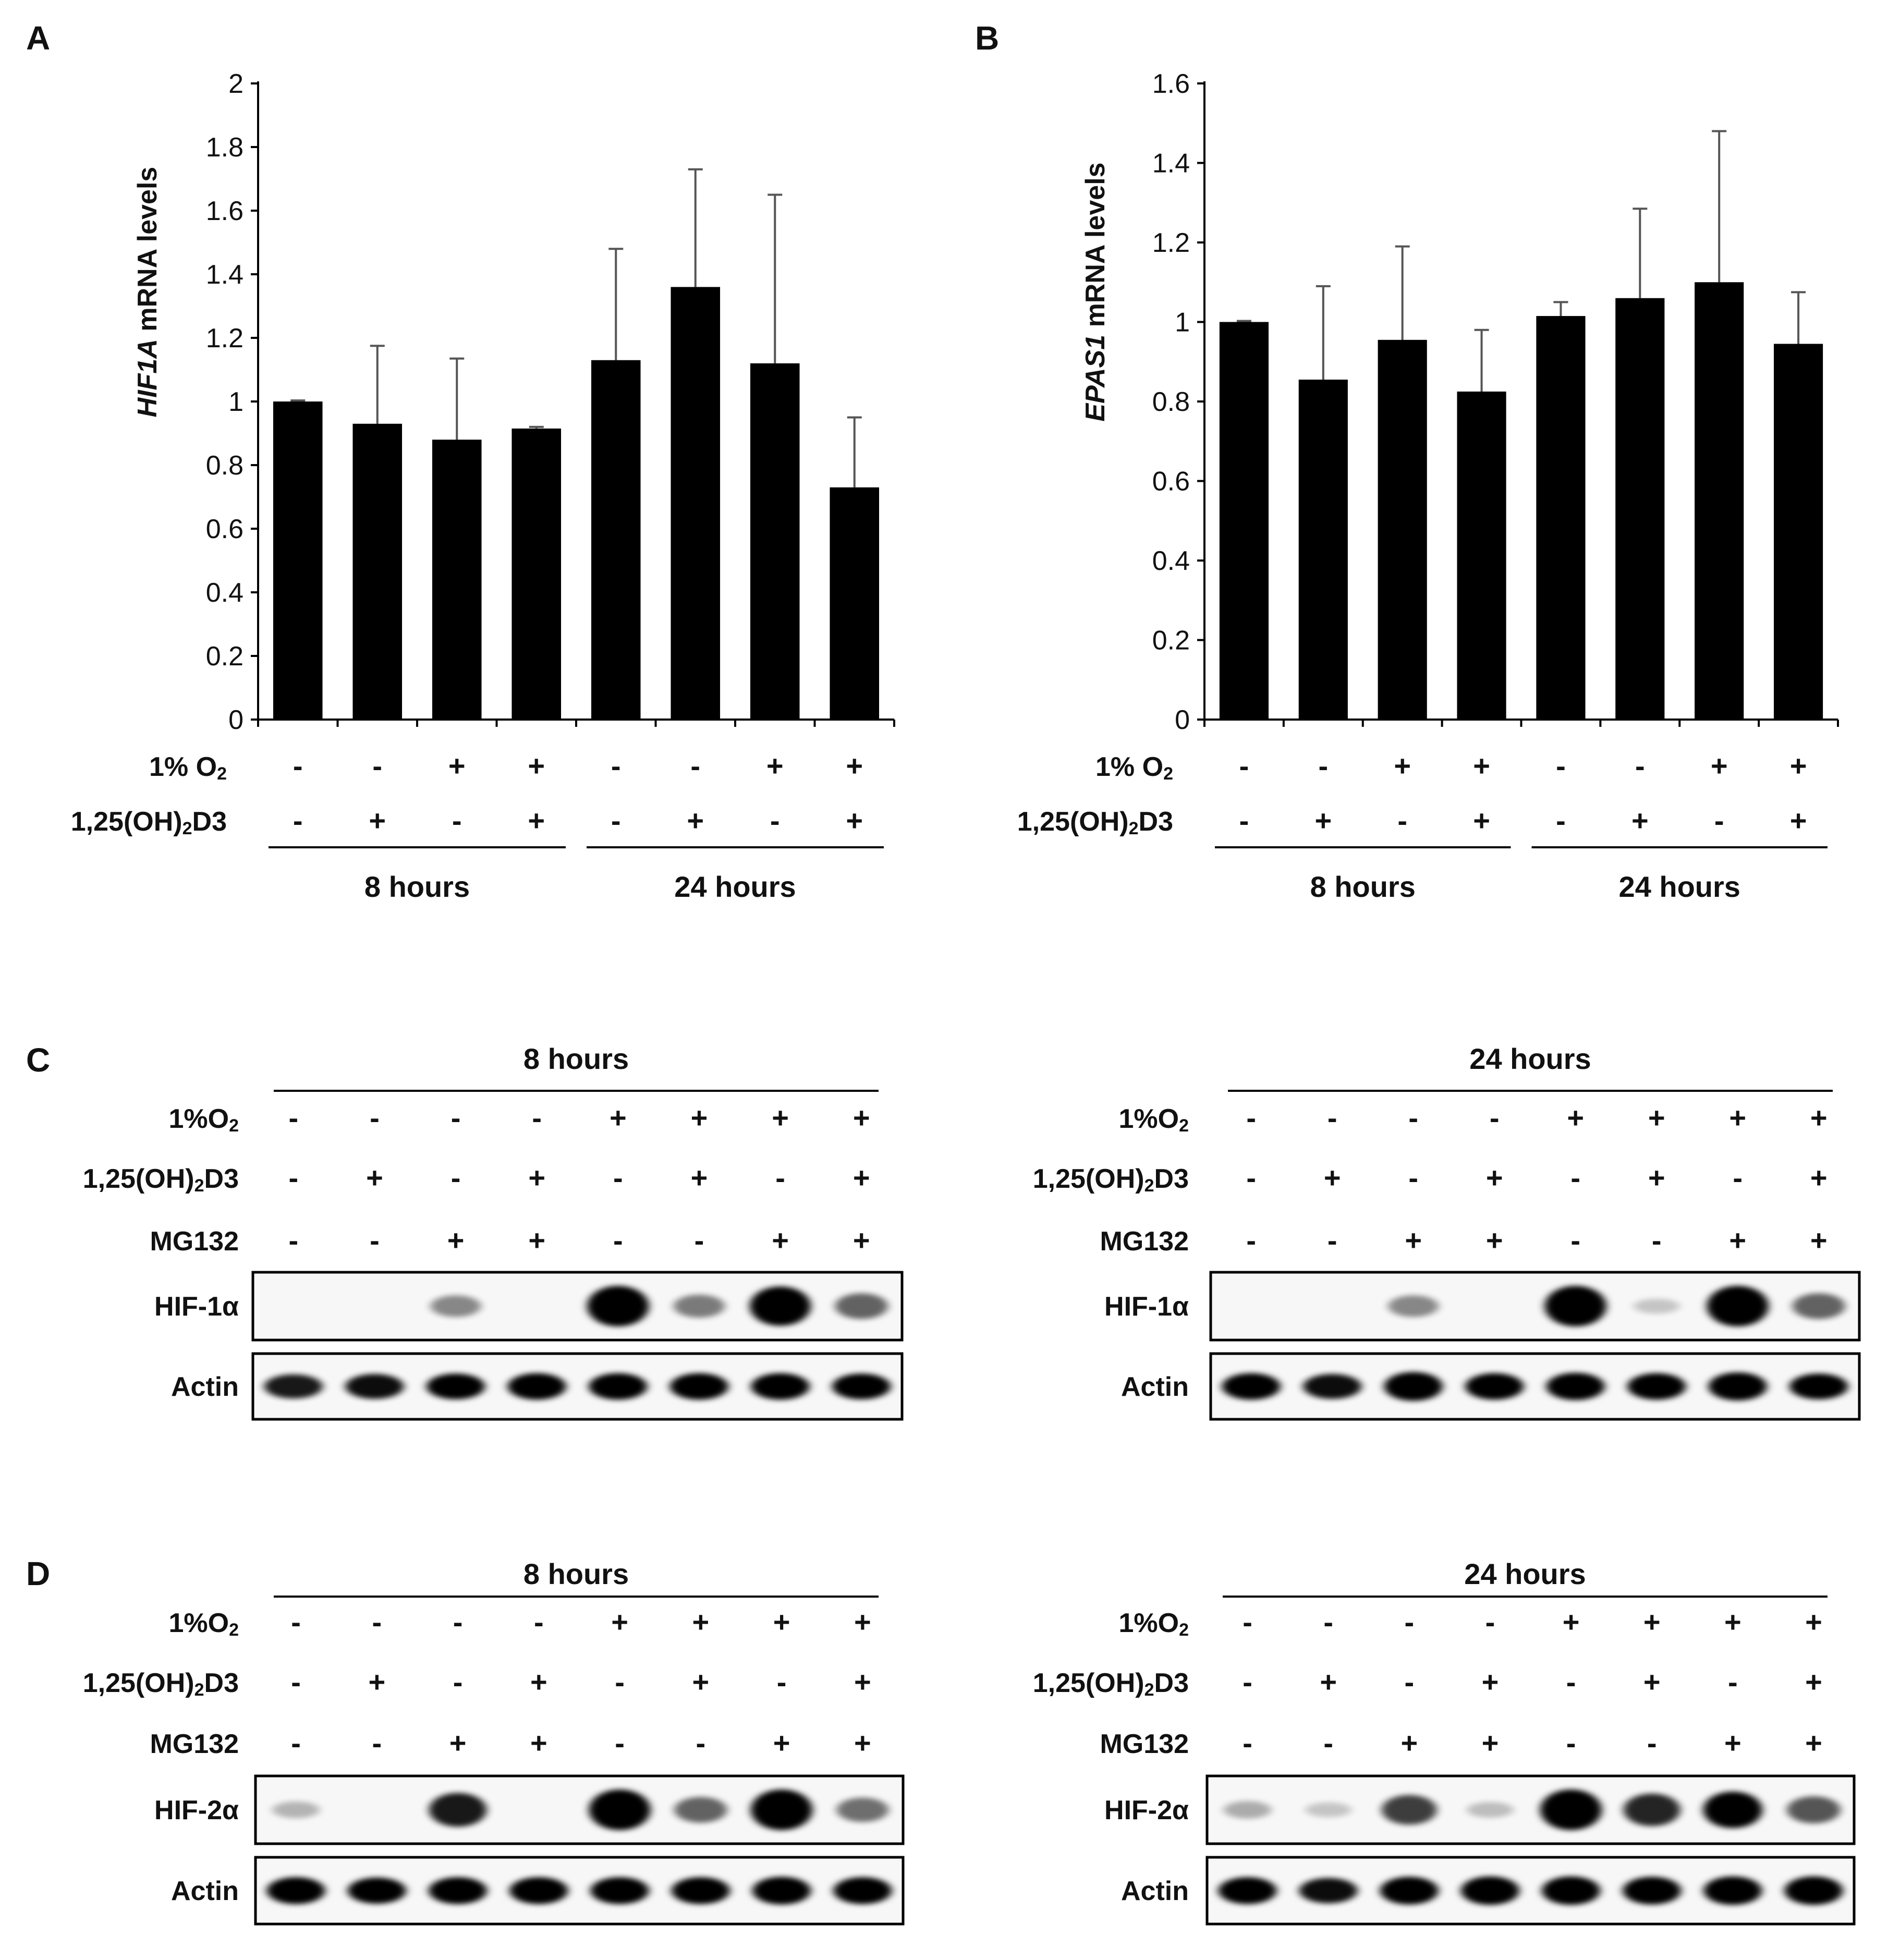 This screenshot has height=1960, width=1900. Describe the element at coordinates (225, 529) in the screenshot. I see `y-tick-label: 0.6` at that location.